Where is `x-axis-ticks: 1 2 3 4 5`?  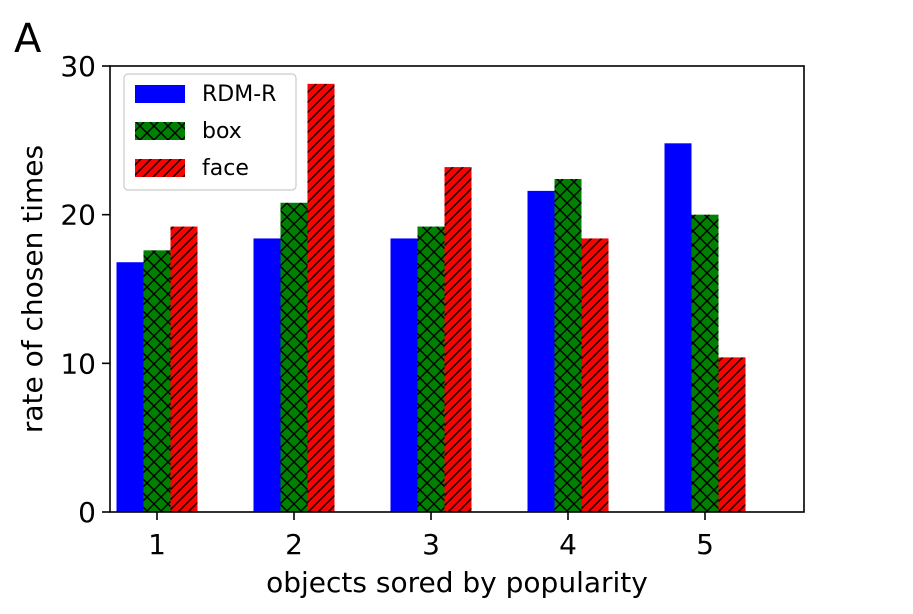 x-axis-ticks: 1 2 3 4 5 is located at coordinates (431, 536).